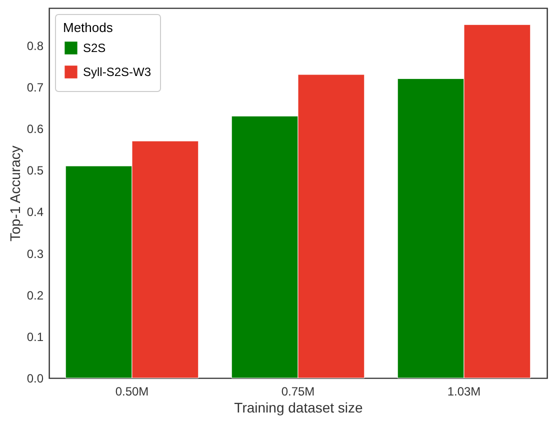 Image resolution: width=558 pixels, height=426 pixels. What do you see at coordinates (35, 87) in the screenshot?
I see `y-tick-label: 0.7` at bounding box center [35, 87].